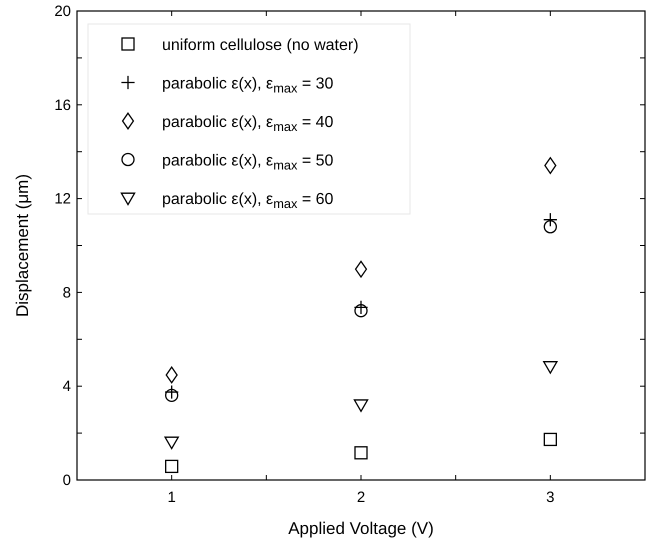 This screenshot has height=542, width=657. I want to click on y-axis-title: Displacement (μm), so click(22, 245).